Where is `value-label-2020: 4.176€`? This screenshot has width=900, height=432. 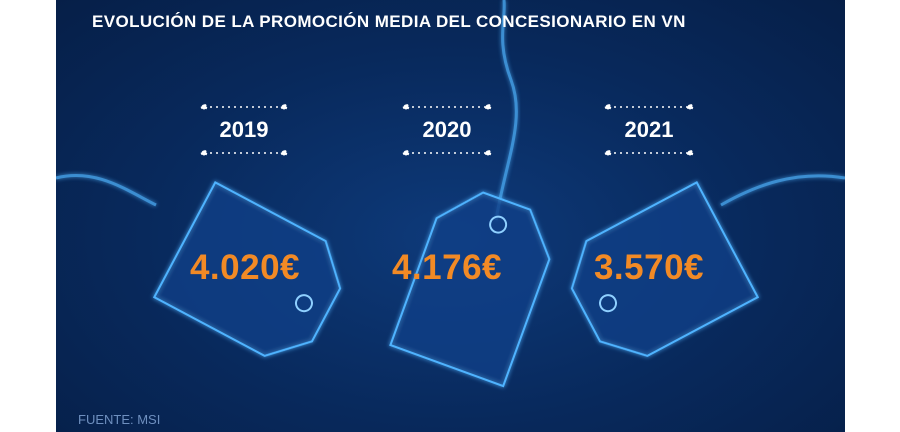 value-label-2020: 4.176€ is located at coordinates (447, 267).